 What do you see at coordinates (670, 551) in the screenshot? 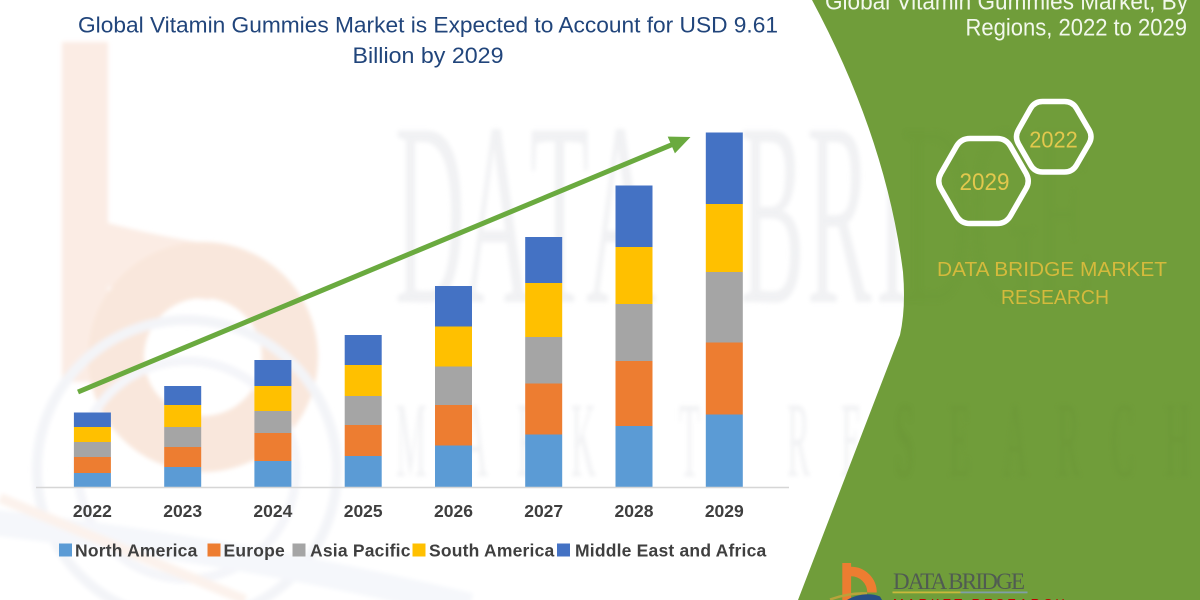
I see `svg-text: Middle East and Africa` at bounding box center [670, 551].